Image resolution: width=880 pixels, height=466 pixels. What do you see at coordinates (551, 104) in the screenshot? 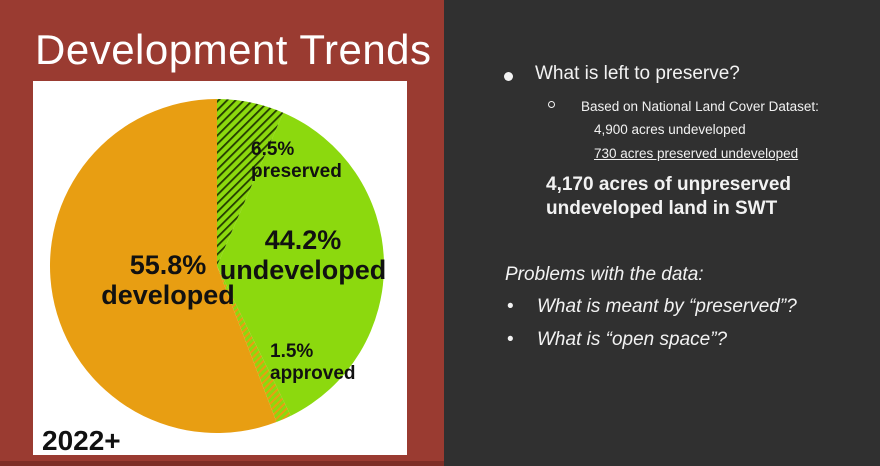
I see `hollow-bullet-icon` at bounding box center [551, 104].